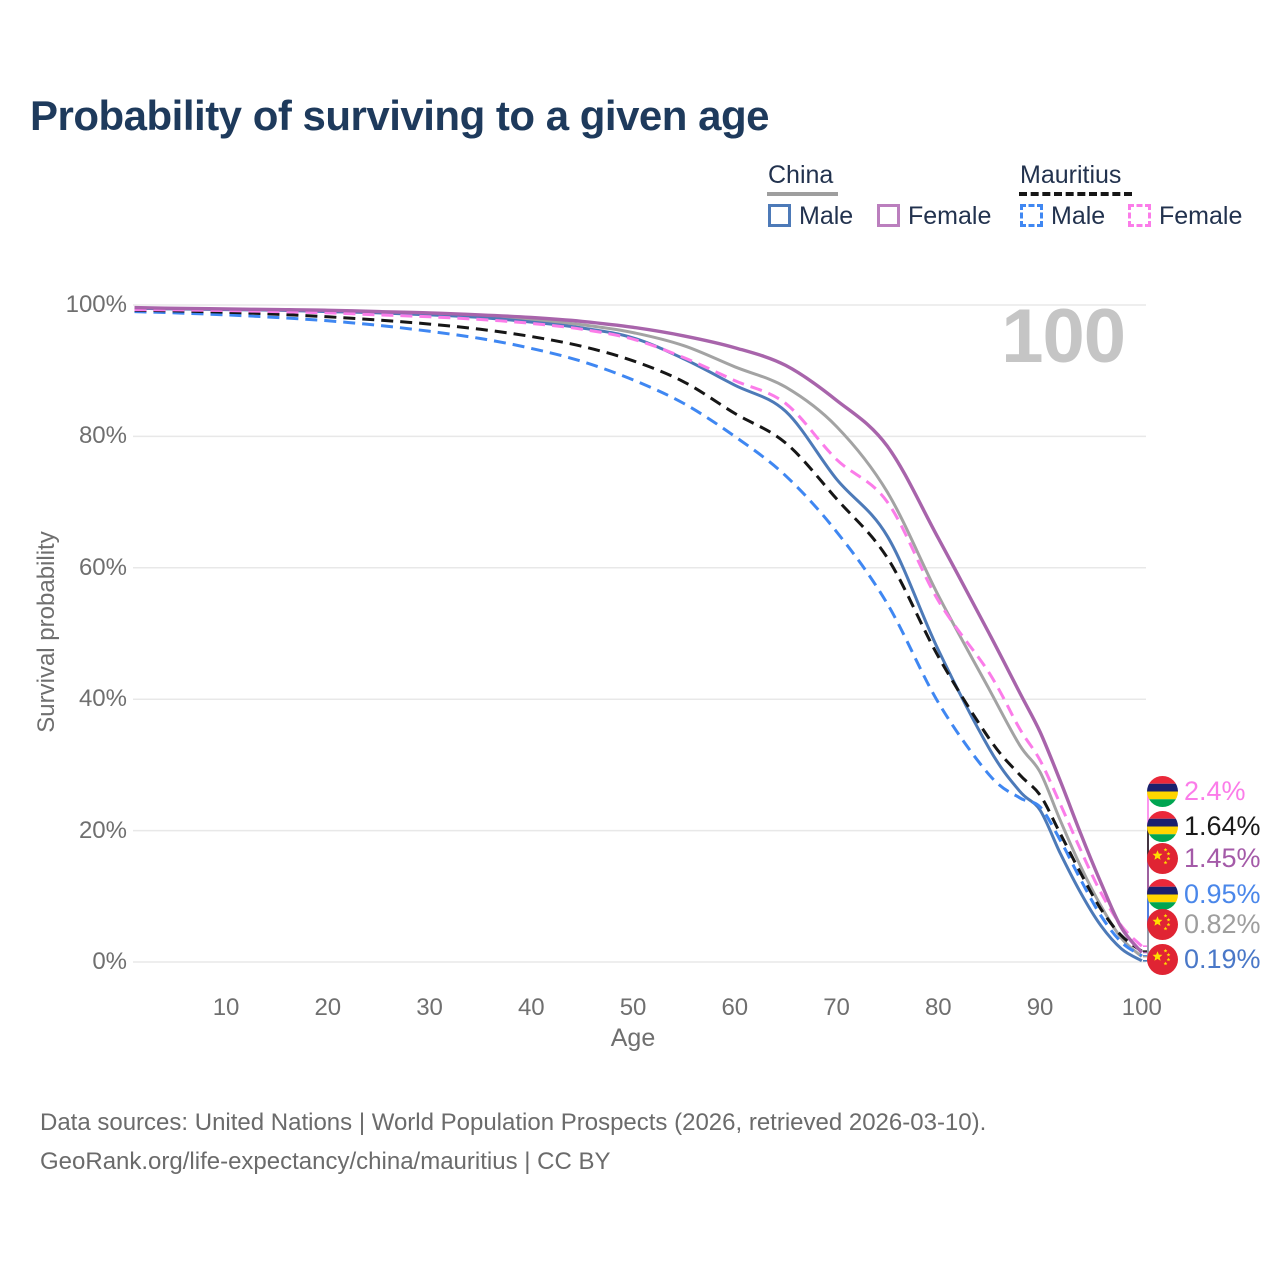  What do you see at coordinates (938, 1007) in the screenshot?
I see `x-tick-80: 80` at bounding box center [938, 1007].